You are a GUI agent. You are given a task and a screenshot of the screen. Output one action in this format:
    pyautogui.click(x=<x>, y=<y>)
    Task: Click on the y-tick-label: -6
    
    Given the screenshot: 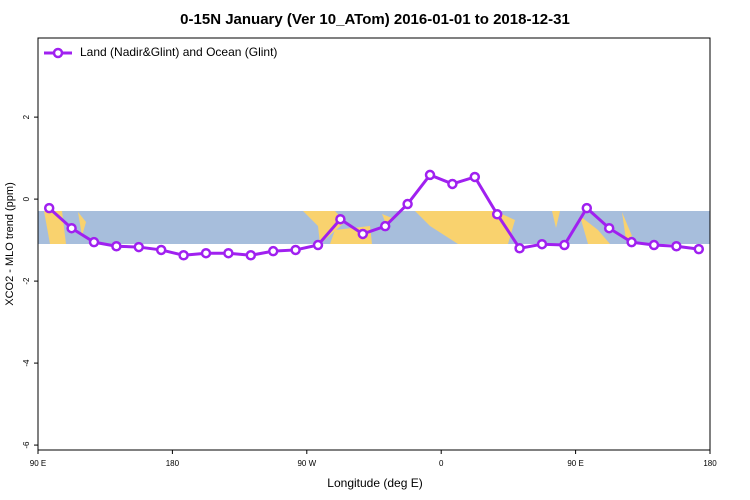 What is the action you would take?
    pyautogui.click(x=26, y=445)
    